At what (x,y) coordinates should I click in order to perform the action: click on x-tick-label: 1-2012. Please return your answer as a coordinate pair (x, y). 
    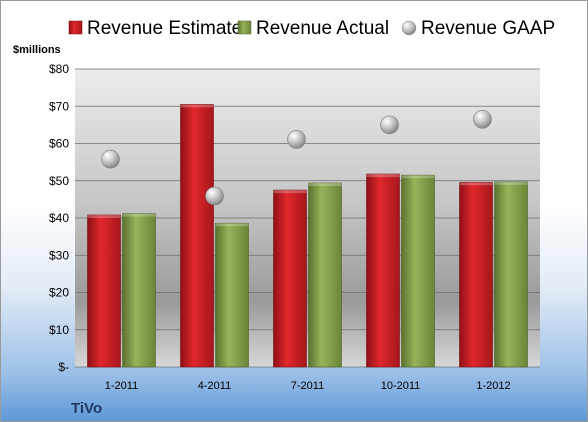
    Looking at the image, I should click on (493, 386).